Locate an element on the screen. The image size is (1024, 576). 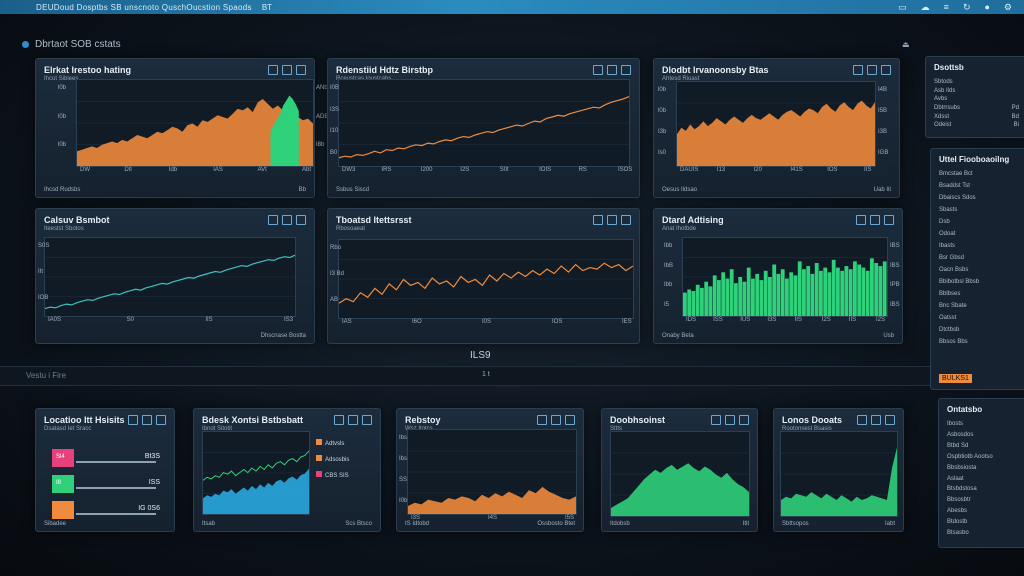
section-divider: Vestu i Fire 1 t is located at coordinates (465, 376).